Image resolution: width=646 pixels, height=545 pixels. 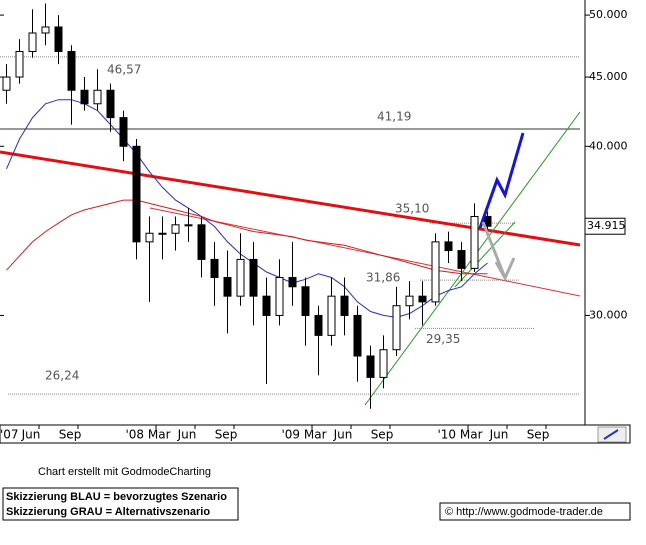 I want to click on icon-arrow, so click(x=611, y=434).